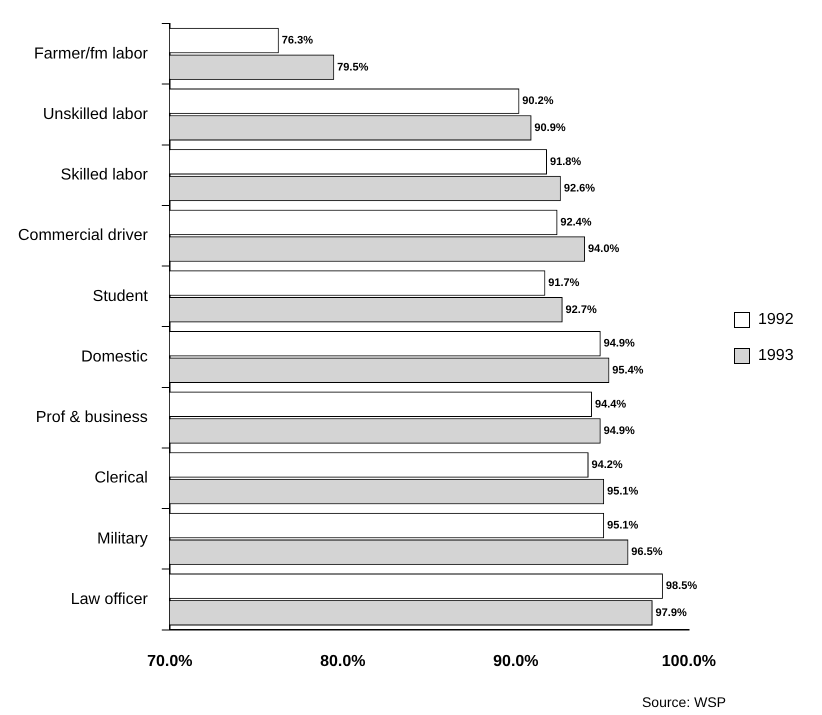  I want to click on y-tick-label: Prof & business, so click(92, 417).